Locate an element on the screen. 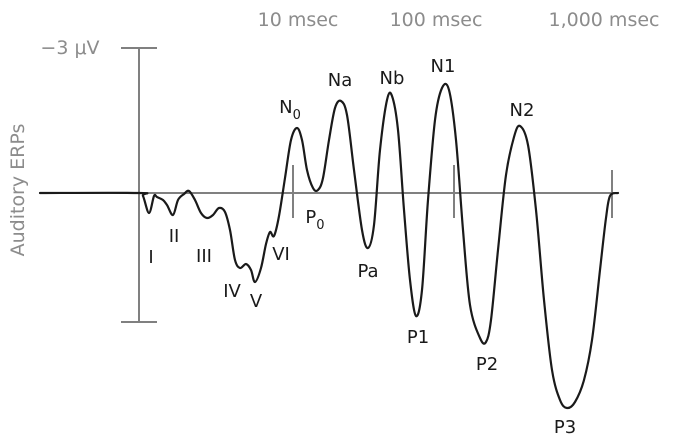  peak-label-N1: N1 is located at coordinates (443, 66).